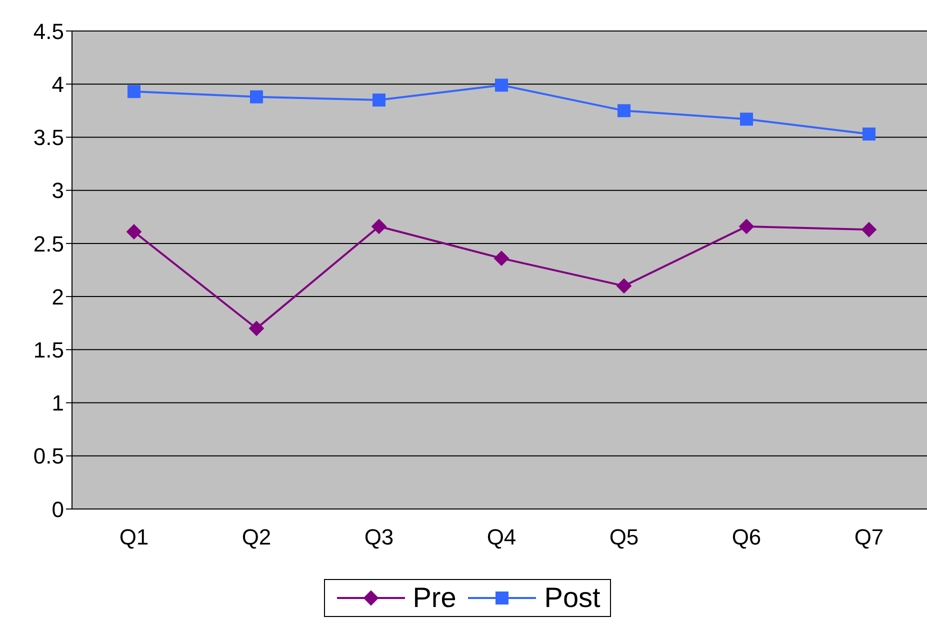 The width and height of the screenshot is (927, 625). Describe the element at coordinates (572, 598) in the screenshot. I see `legend-label: Post` at that location.